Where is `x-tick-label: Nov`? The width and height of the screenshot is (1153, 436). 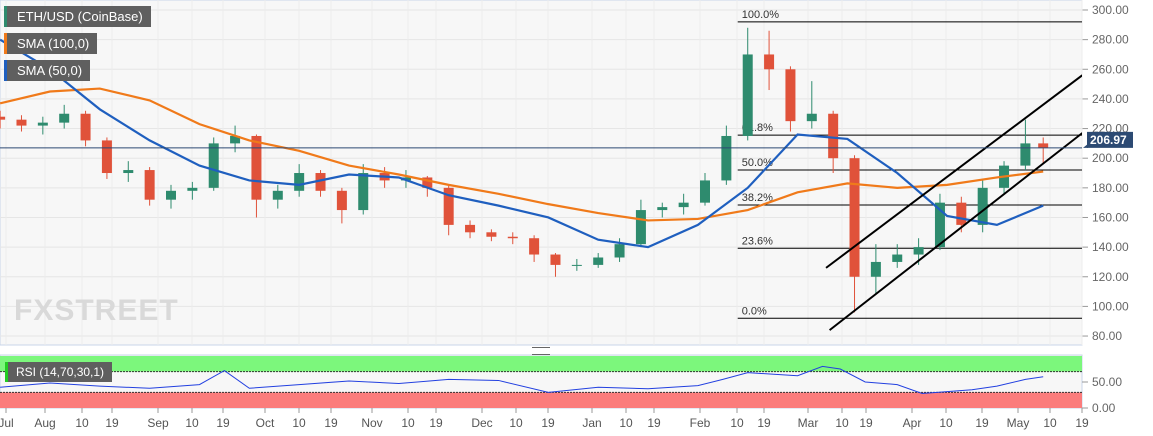 x-tick-label: Nov is located at coordinates (371, 423).